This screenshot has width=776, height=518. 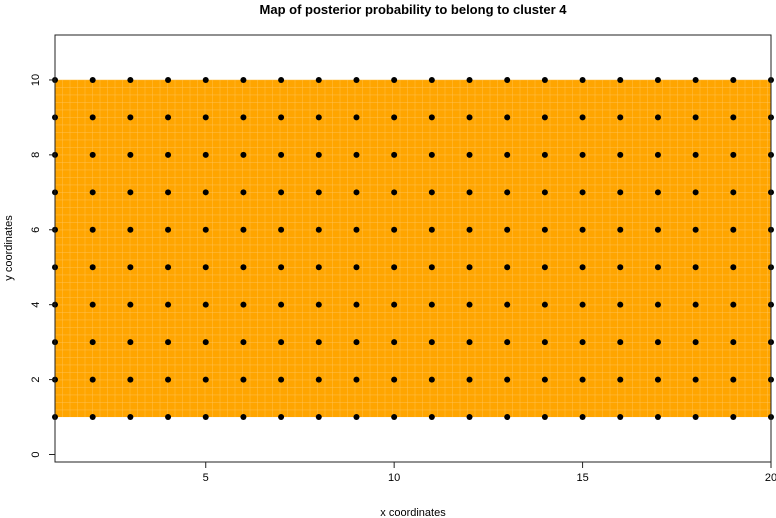 What do you see at coordinates (9, 248) in the screenshot?
I see `y-axis-label: y coordinates` at bounding box center [9, 248].